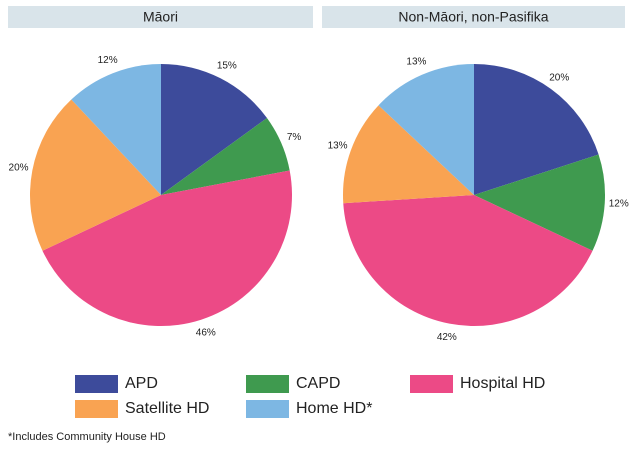  What do you see at coordinates (167, 408) in the screenshot?
I see `legend-label: Satellite HD` at bounding box center [167, 408].